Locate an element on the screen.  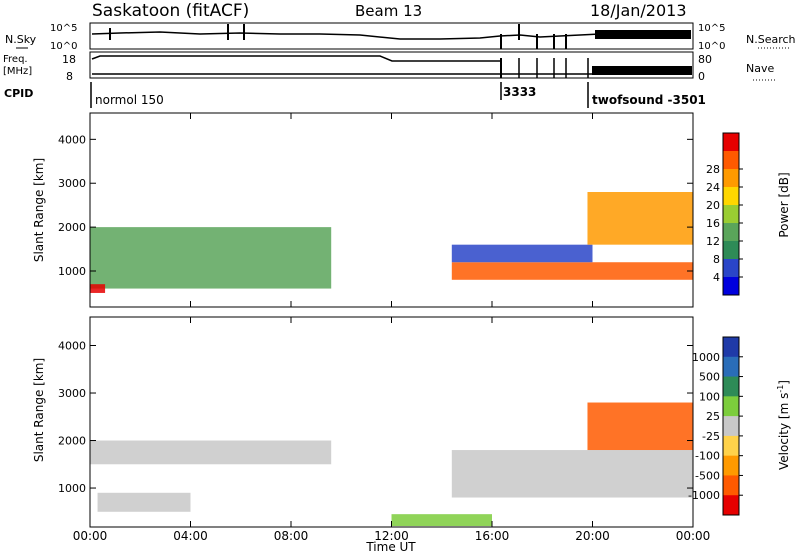
velocity-ylabel: Slant Range [km] is located at coordinates (39, 410).